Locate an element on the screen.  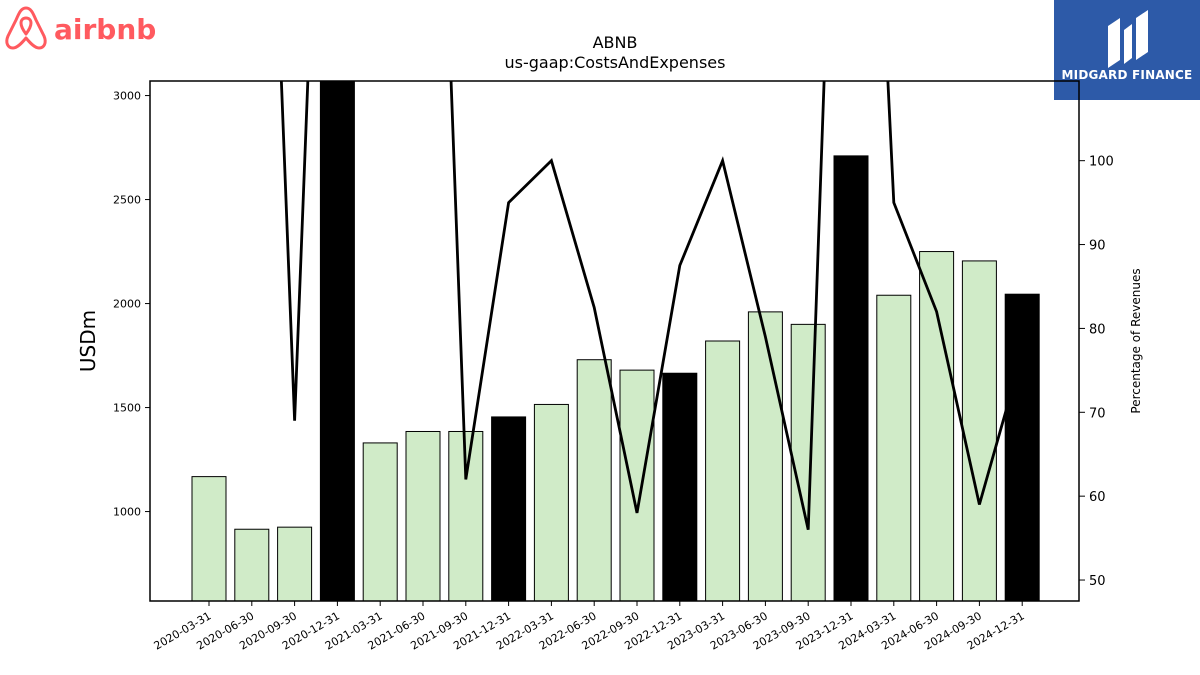
airbnb-logo: airbnb is located at coordinates (84, 28).